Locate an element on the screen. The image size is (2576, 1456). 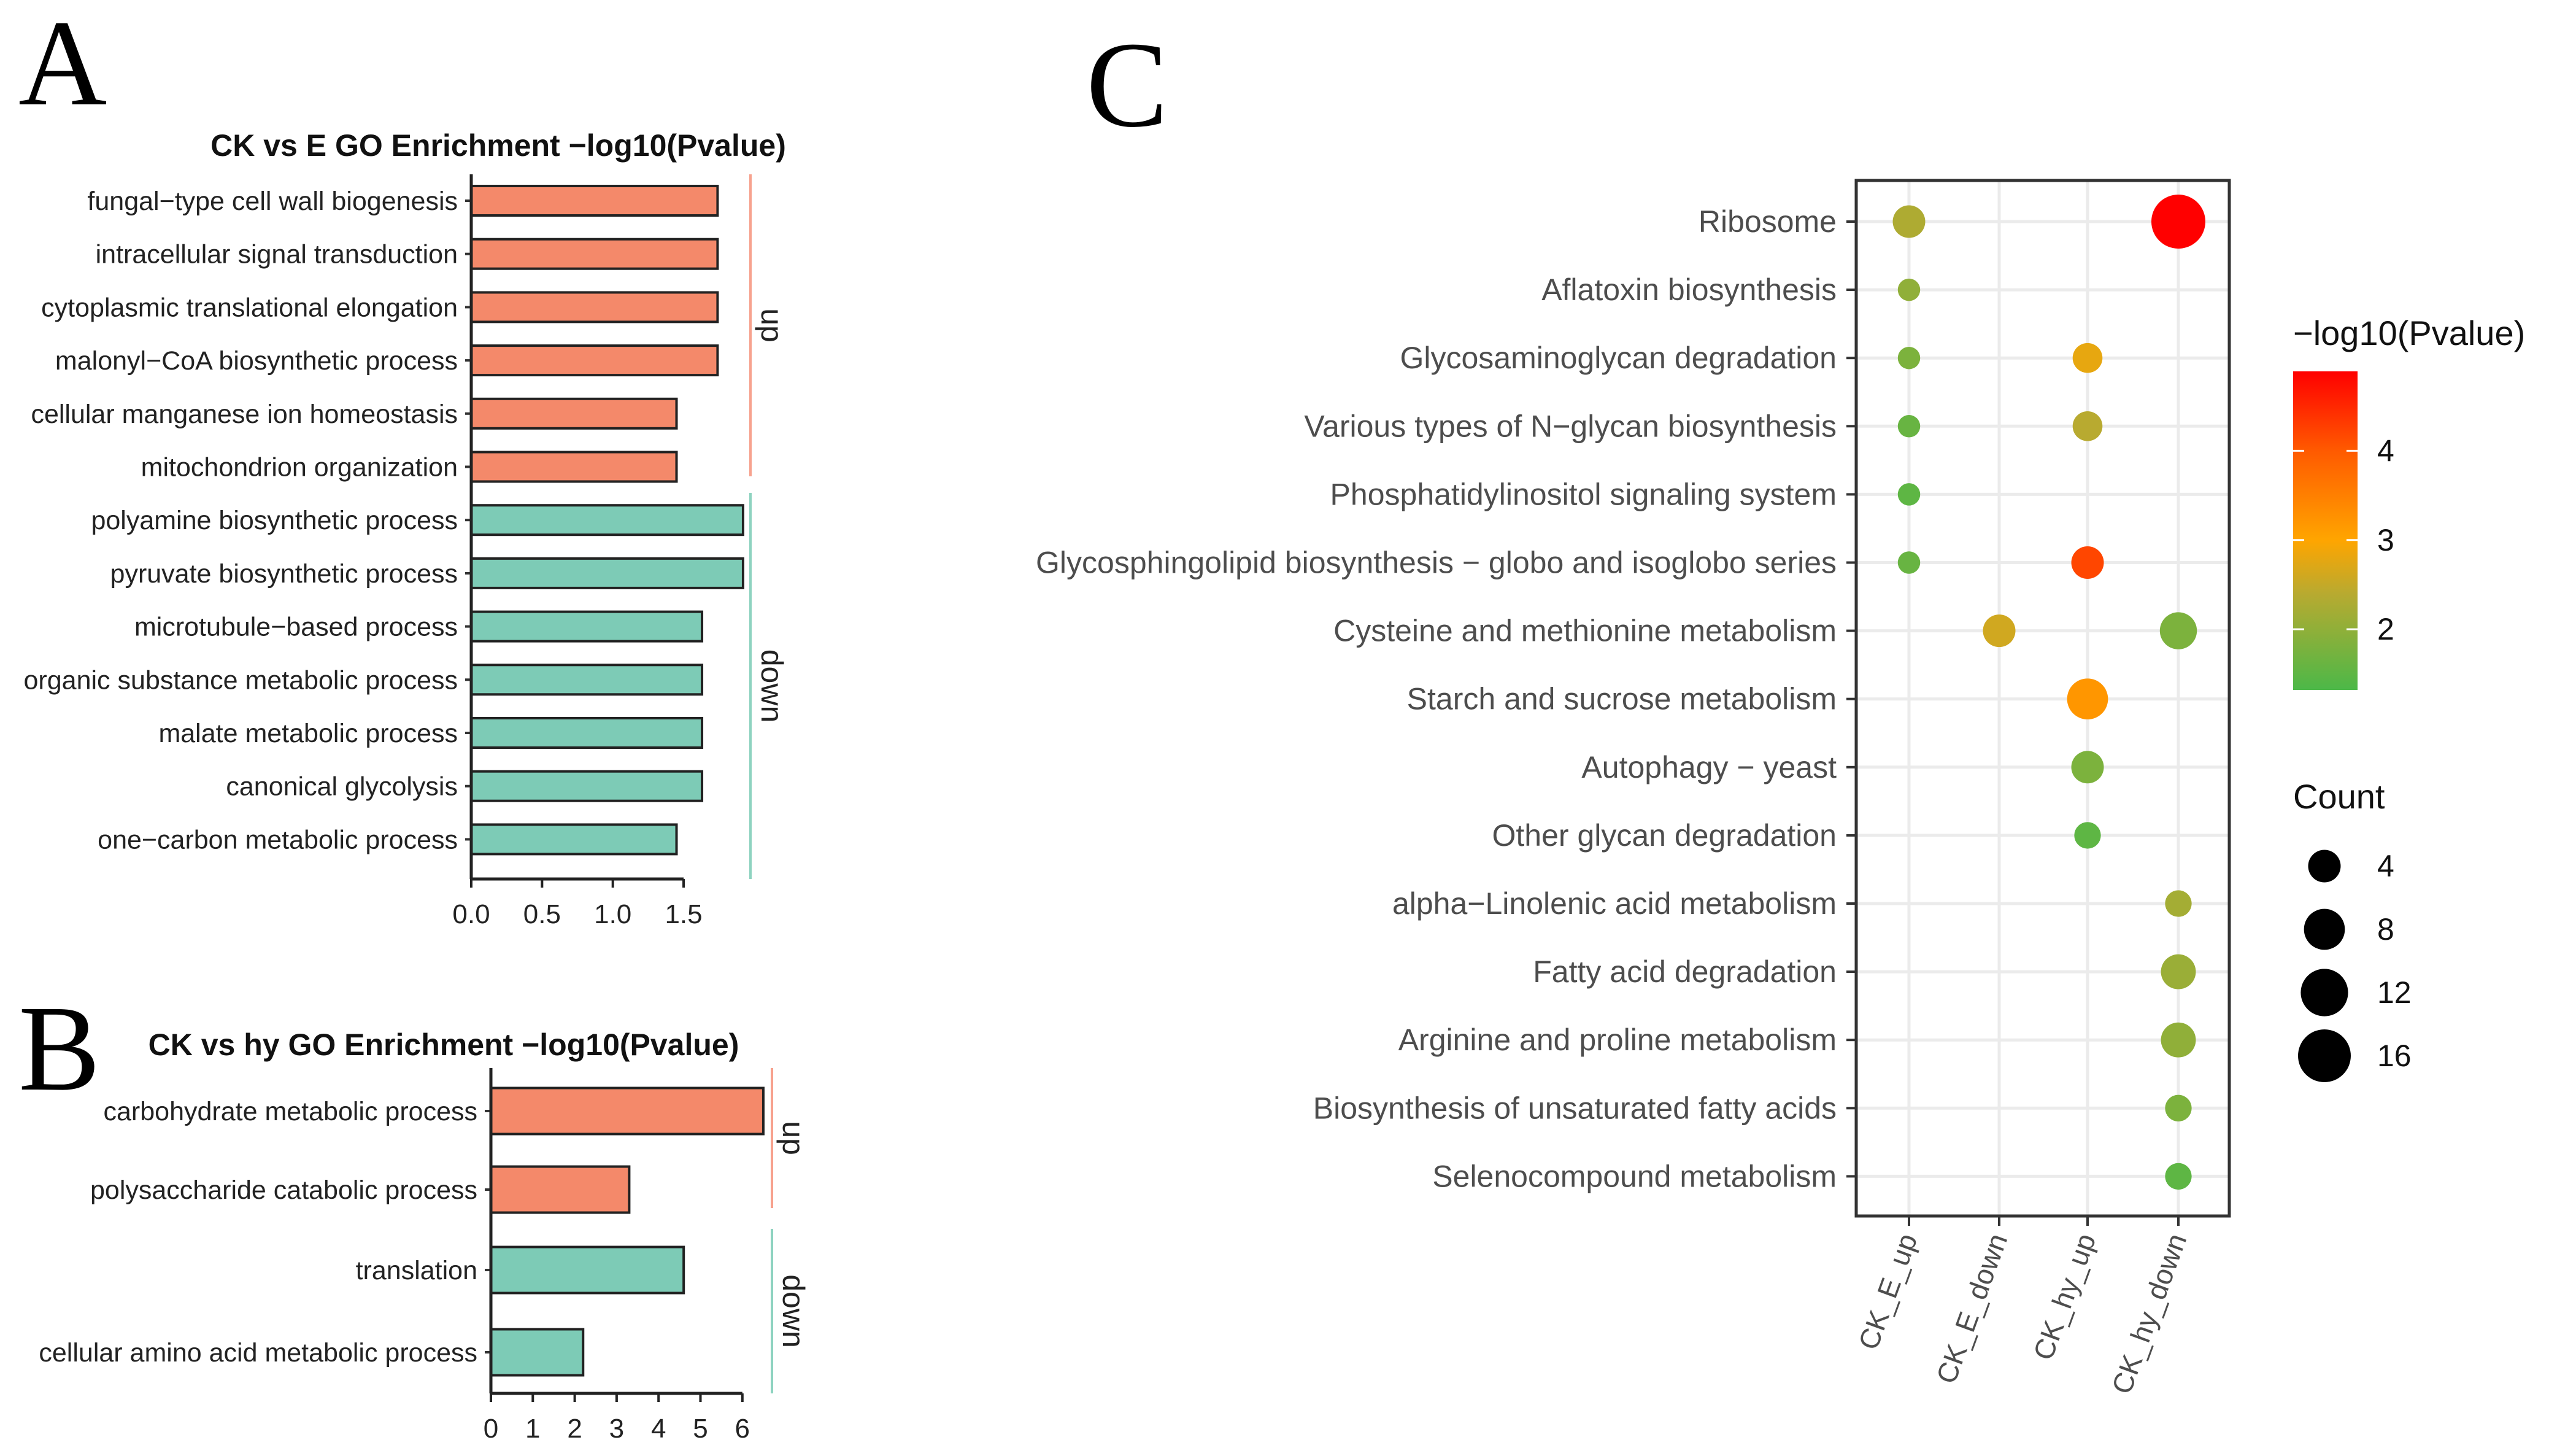
panel-b-x-tick-label: 2 is located at coordinates (574, 1429).